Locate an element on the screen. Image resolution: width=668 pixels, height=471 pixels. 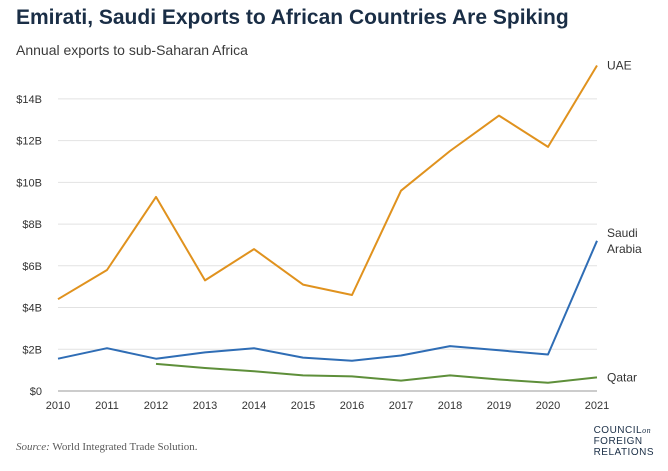
y-tick-label: $12B is located at coordinates (29, 142).